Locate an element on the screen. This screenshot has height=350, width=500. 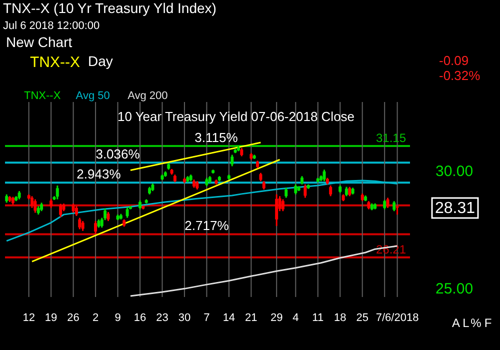
text: L is located at coordinates (466, 323).